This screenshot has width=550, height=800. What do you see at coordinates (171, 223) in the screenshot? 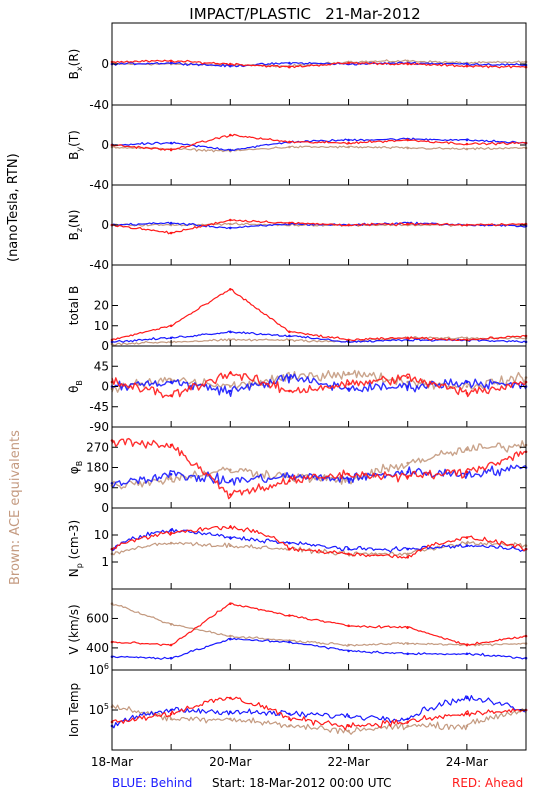
I see `point-behind-Bz` at bounding box center [171, 223].